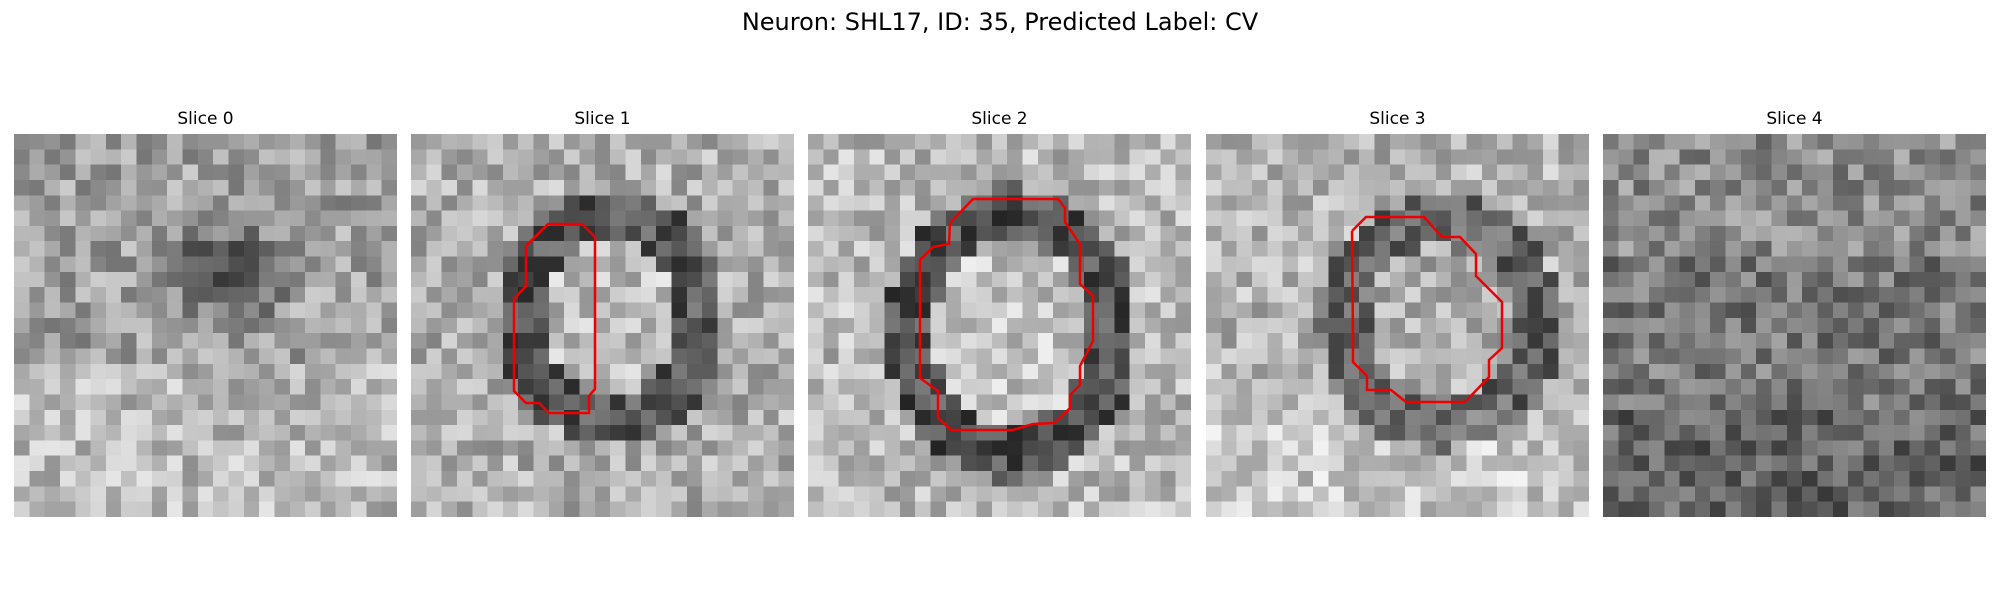 Image resolution: width=2000 pixels, height=600 pixels. I want to click on slice-panel-2: Slice 2, so click(999, 313).